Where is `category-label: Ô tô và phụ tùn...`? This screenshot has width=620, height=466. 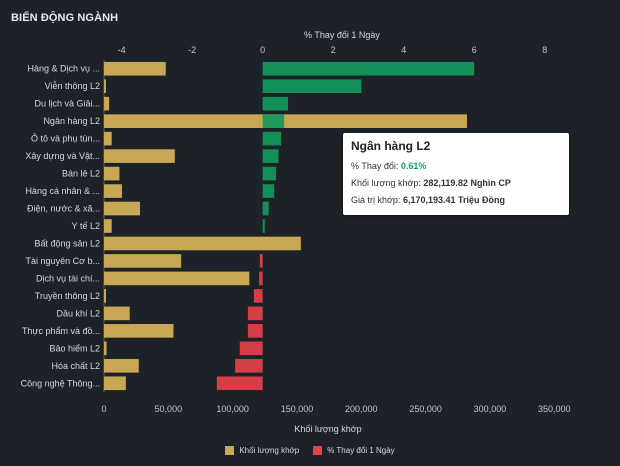 category-label: Ô tô và phụ tùn... is located at coordinates (65, 139).